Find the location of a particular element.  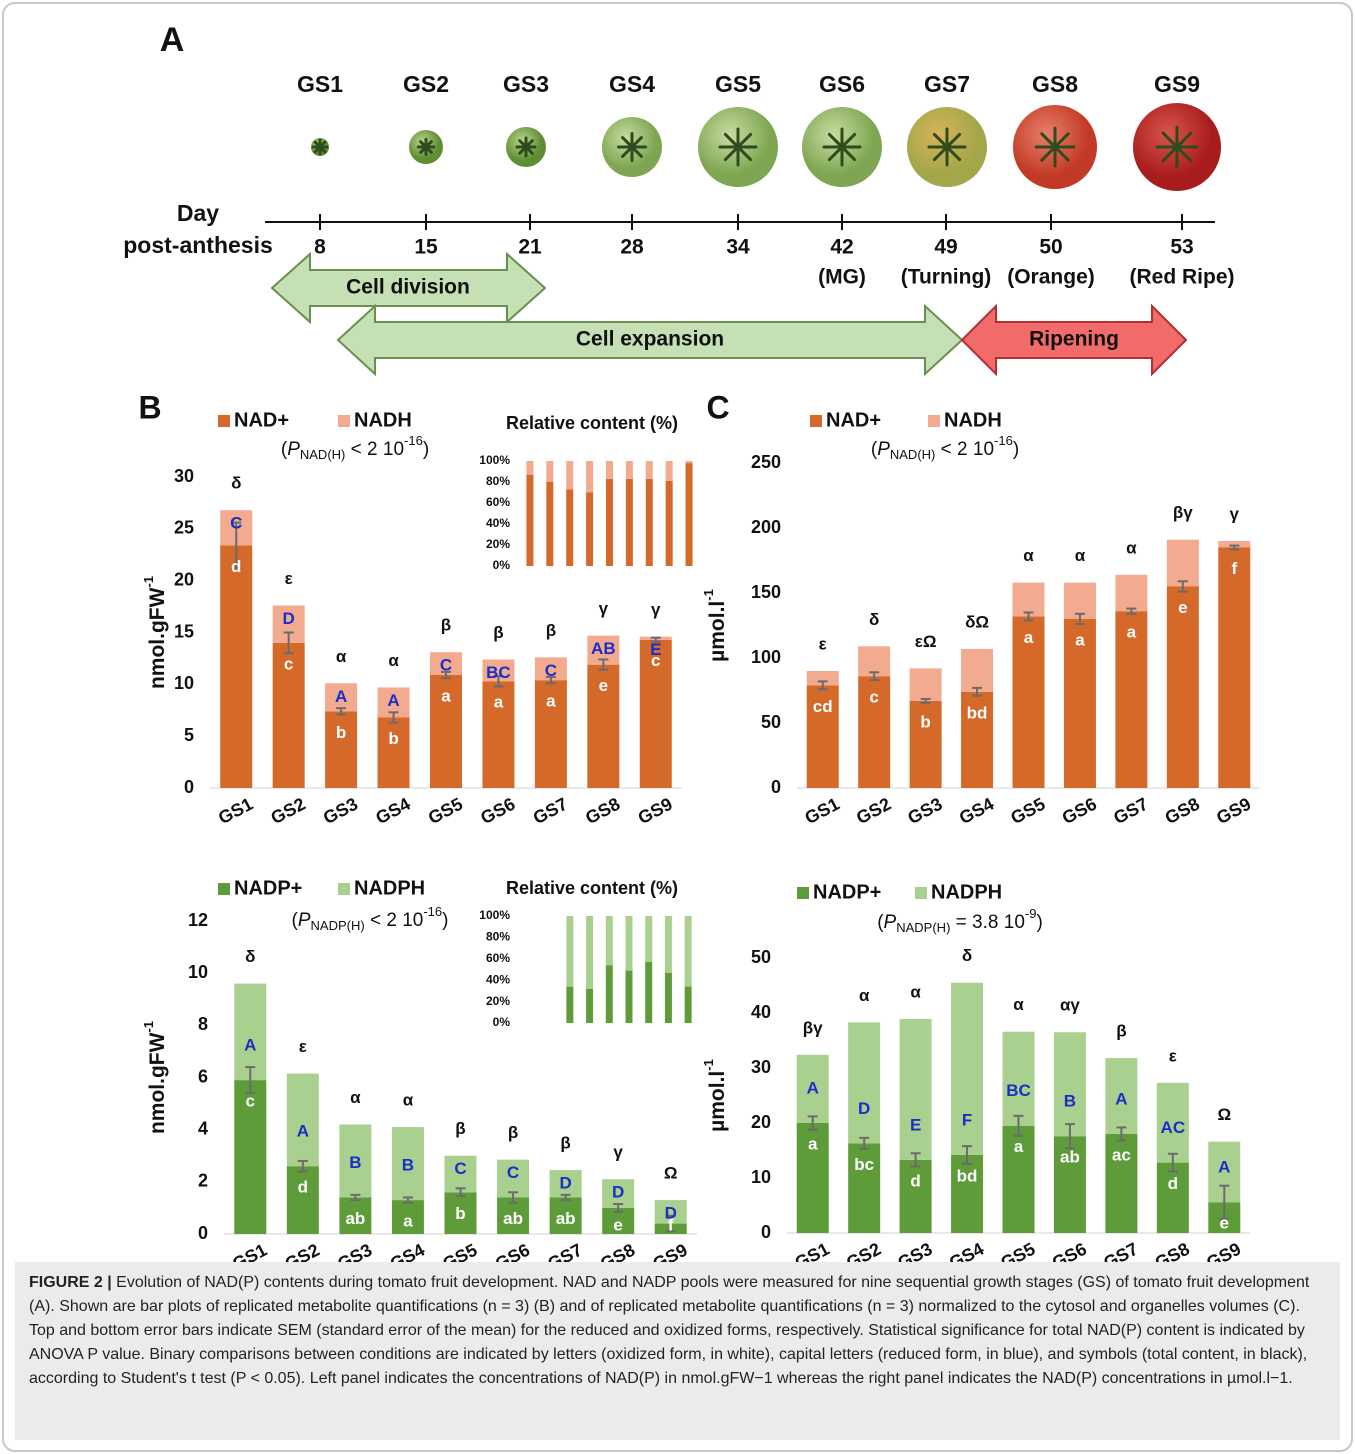

day-axis-label: post-anthesis is located at coordinates (198, 245).